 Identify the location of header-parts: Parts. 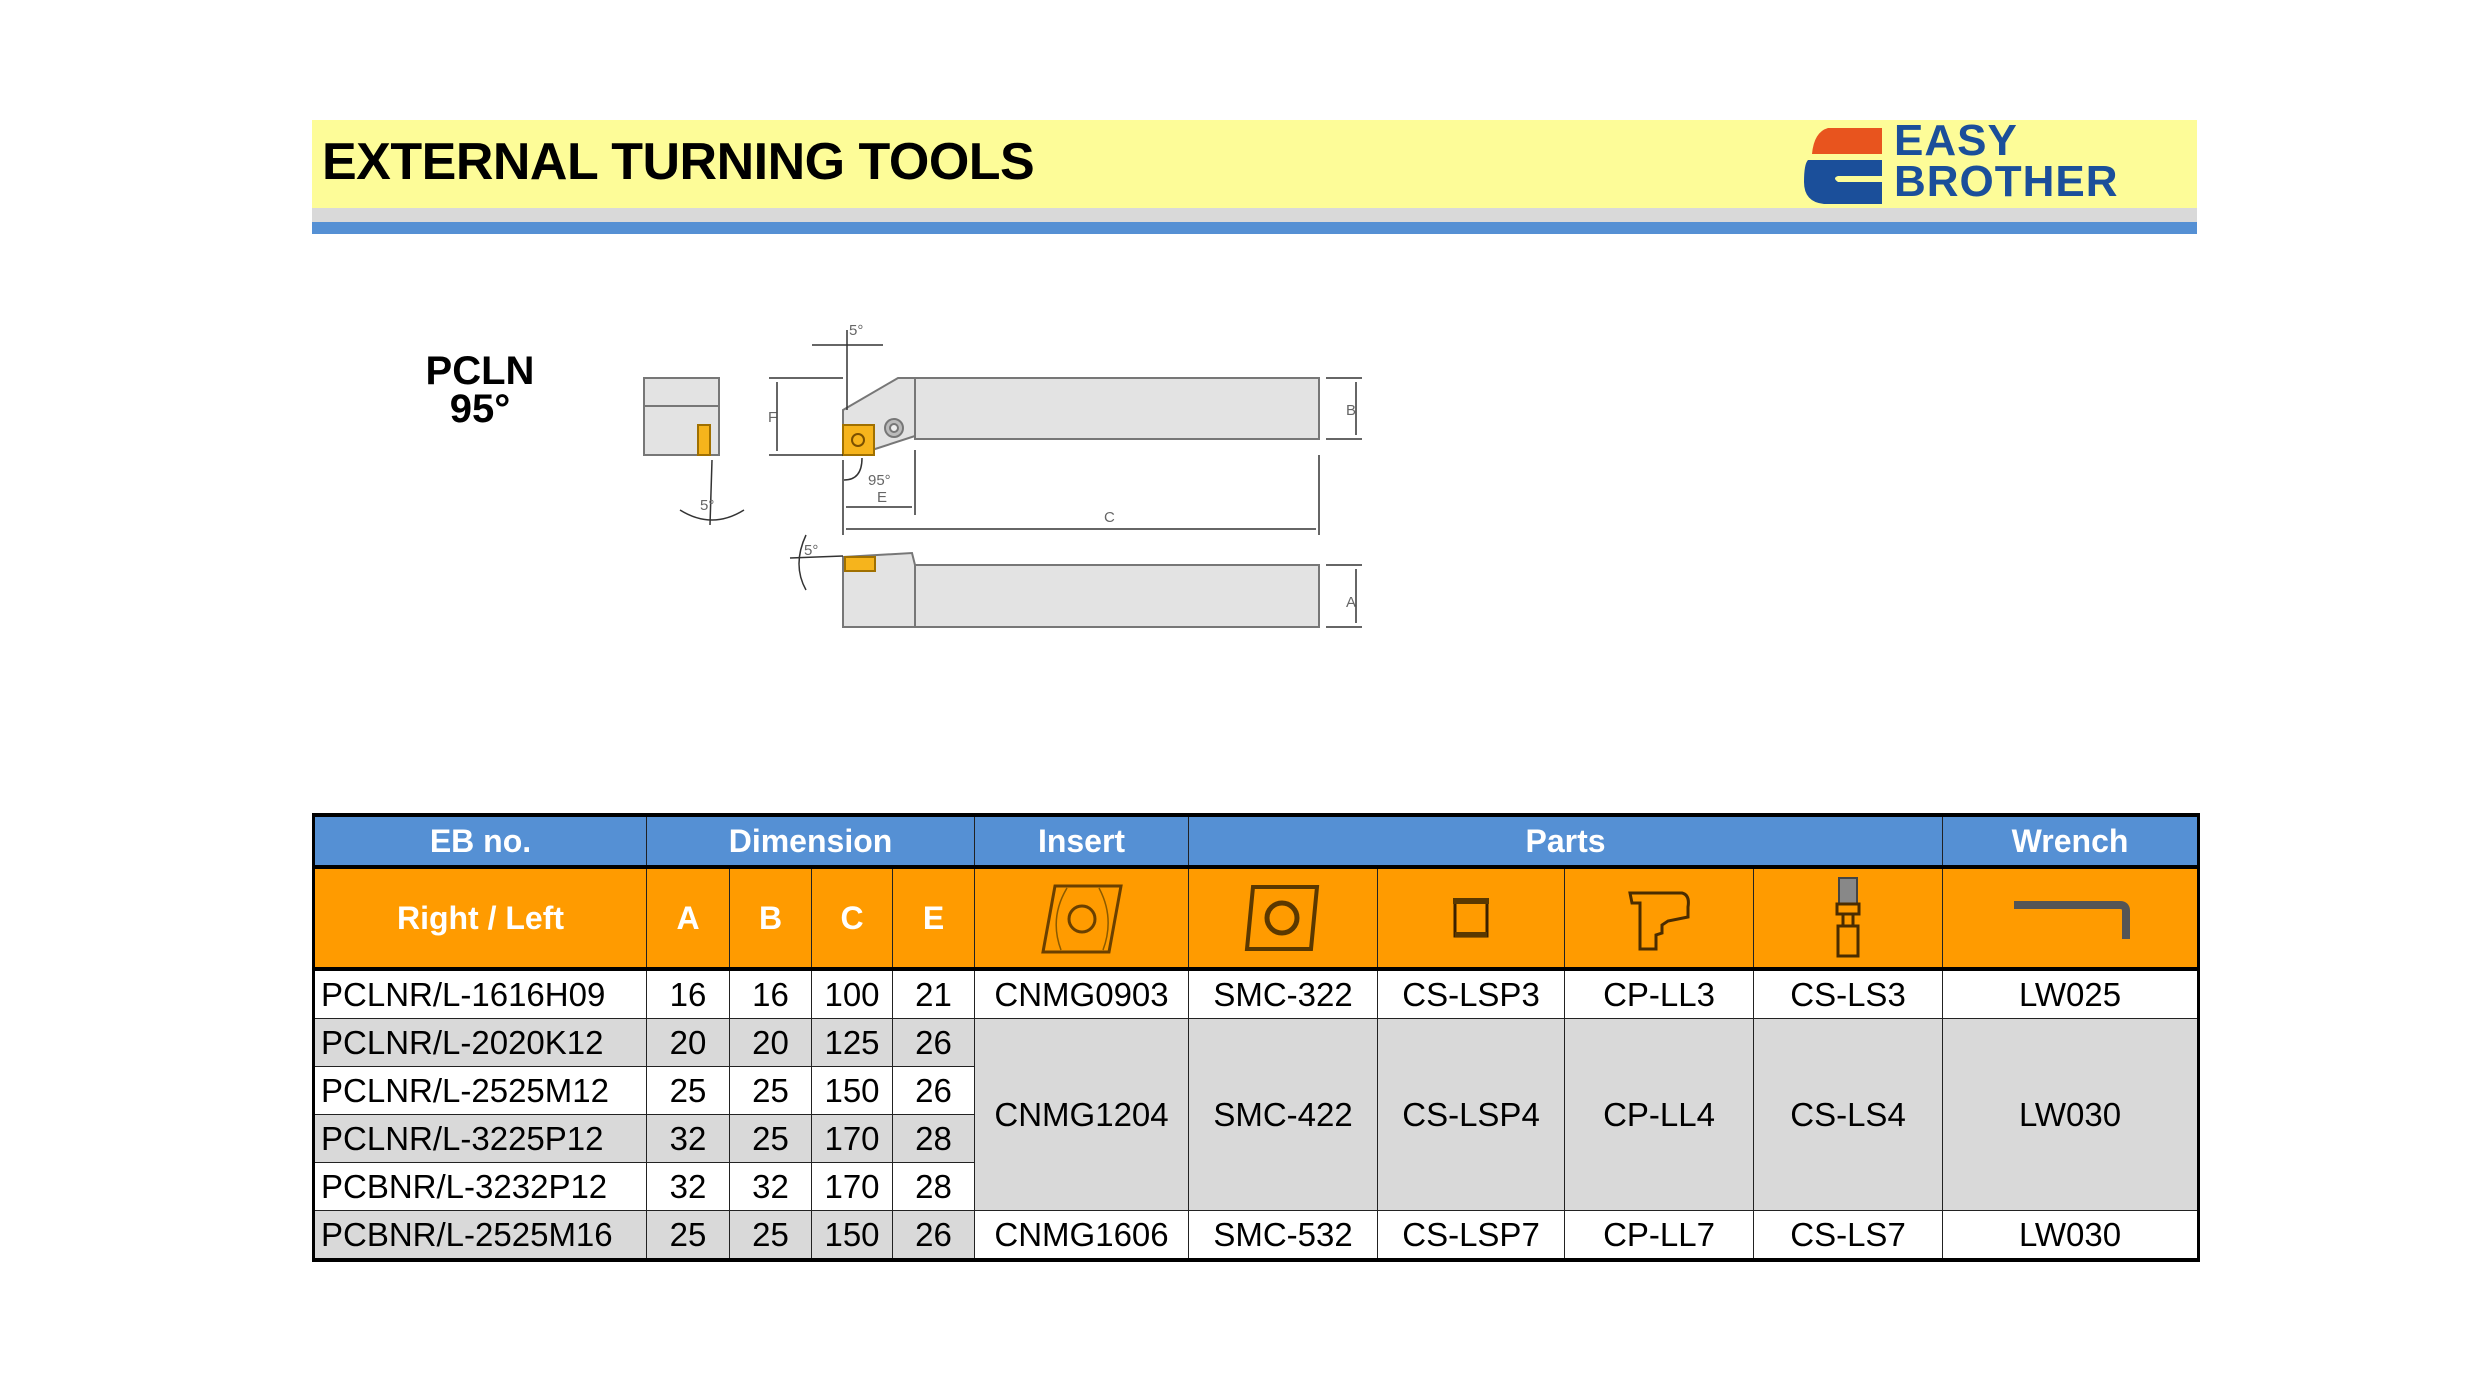
(1566, 841).